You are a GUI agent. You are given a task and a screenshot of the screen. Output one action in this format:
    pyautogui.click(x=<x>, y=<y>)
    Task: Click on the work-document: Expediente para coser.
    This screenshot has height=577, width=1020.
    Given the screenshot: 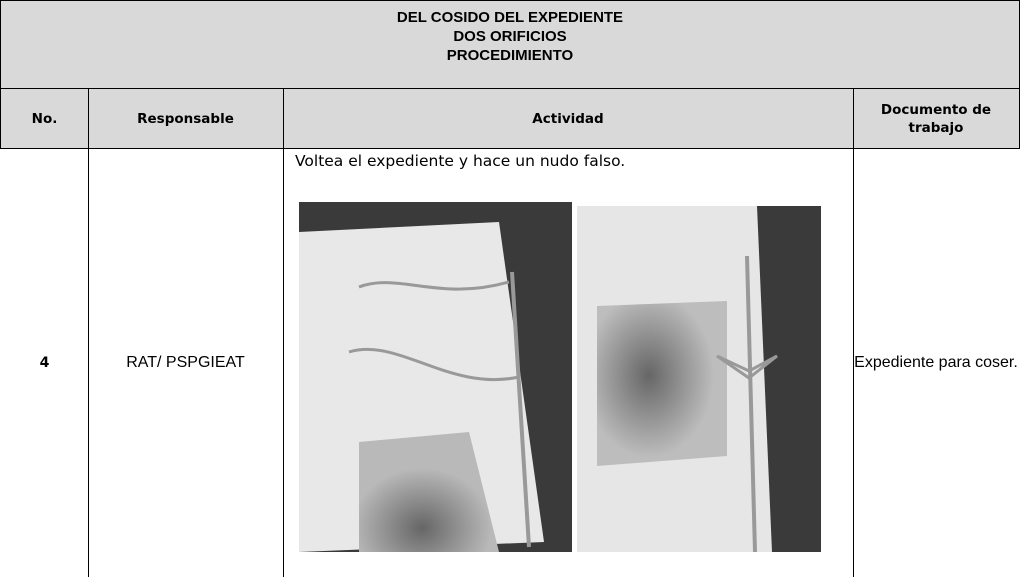 What is the action you would take?
    pyautogui.click(x=936, y=362)
    